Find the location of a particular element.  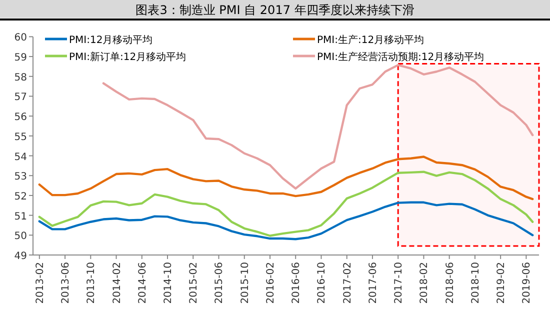

legend-label: PMI:生产:12月移动平均 is located at coordinates (370, 40).